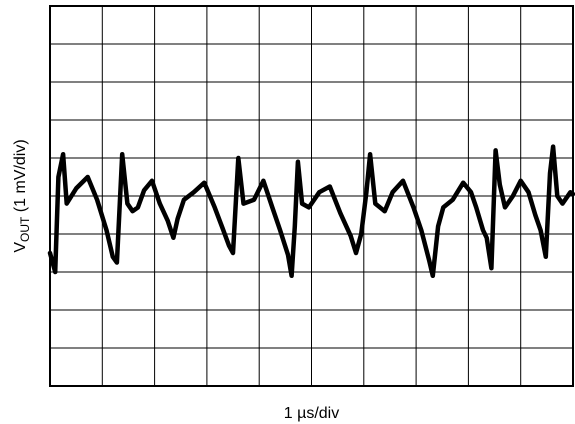 The height and width of the screenshot is (424, 575). What do you see at coordinates (311, 413) in the screenshot?
I see `x-axis-label: 1 µs/div` at bounding box center [311, 413].